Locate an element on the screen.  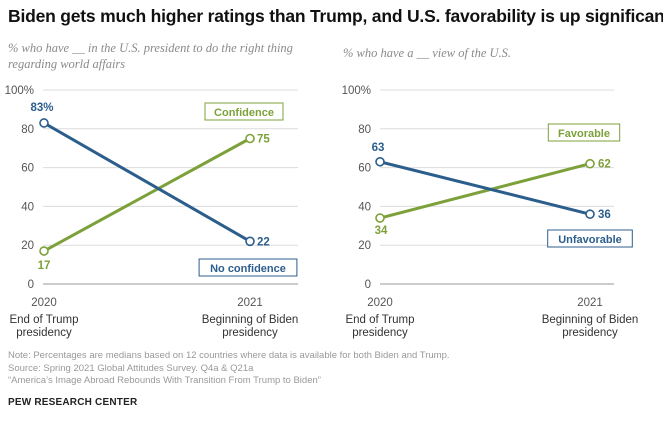
favorable-legend-label: Favorable is located at coordinates (584, 134).